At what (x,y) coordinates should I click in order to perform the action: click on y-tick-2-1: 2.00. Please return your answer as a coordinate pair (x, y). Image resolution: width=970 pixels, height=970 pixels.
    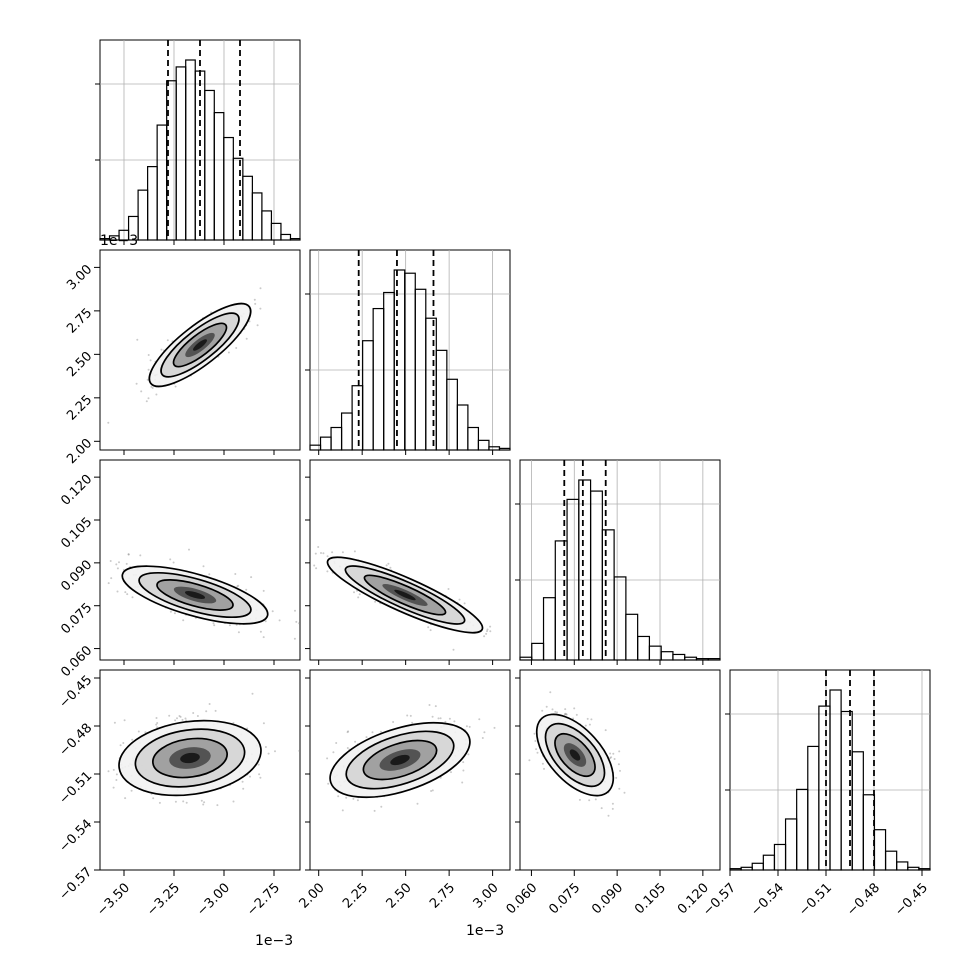
    Looking at the image, I should click on (82, 451).